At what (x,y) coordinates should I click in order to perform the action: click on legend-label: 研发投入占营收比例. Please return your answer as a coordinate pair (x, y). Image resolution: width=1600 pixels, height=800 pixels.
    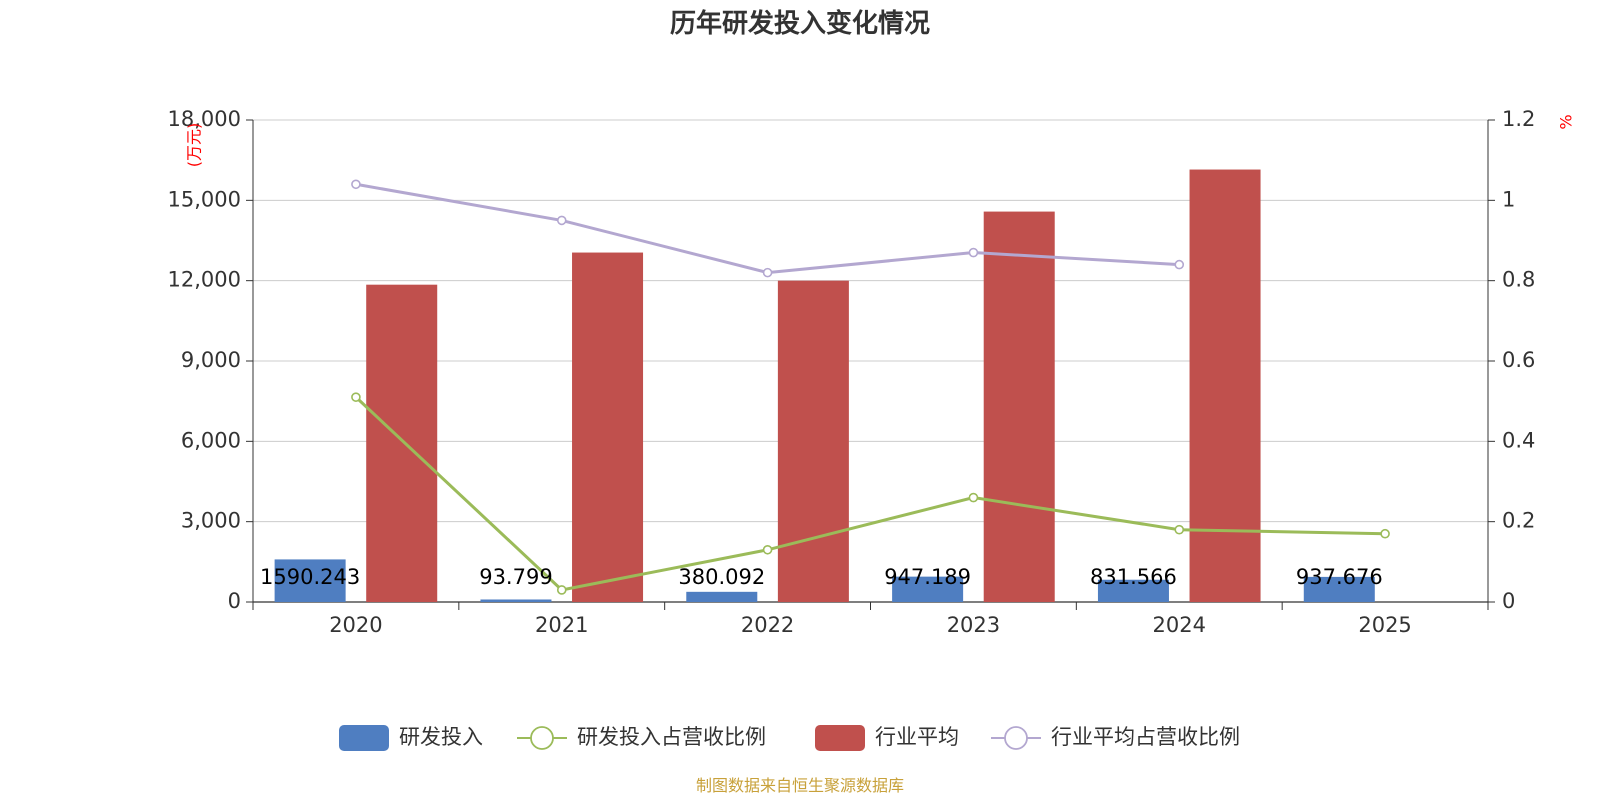
    Looking at the image, I should click on (671, 737).